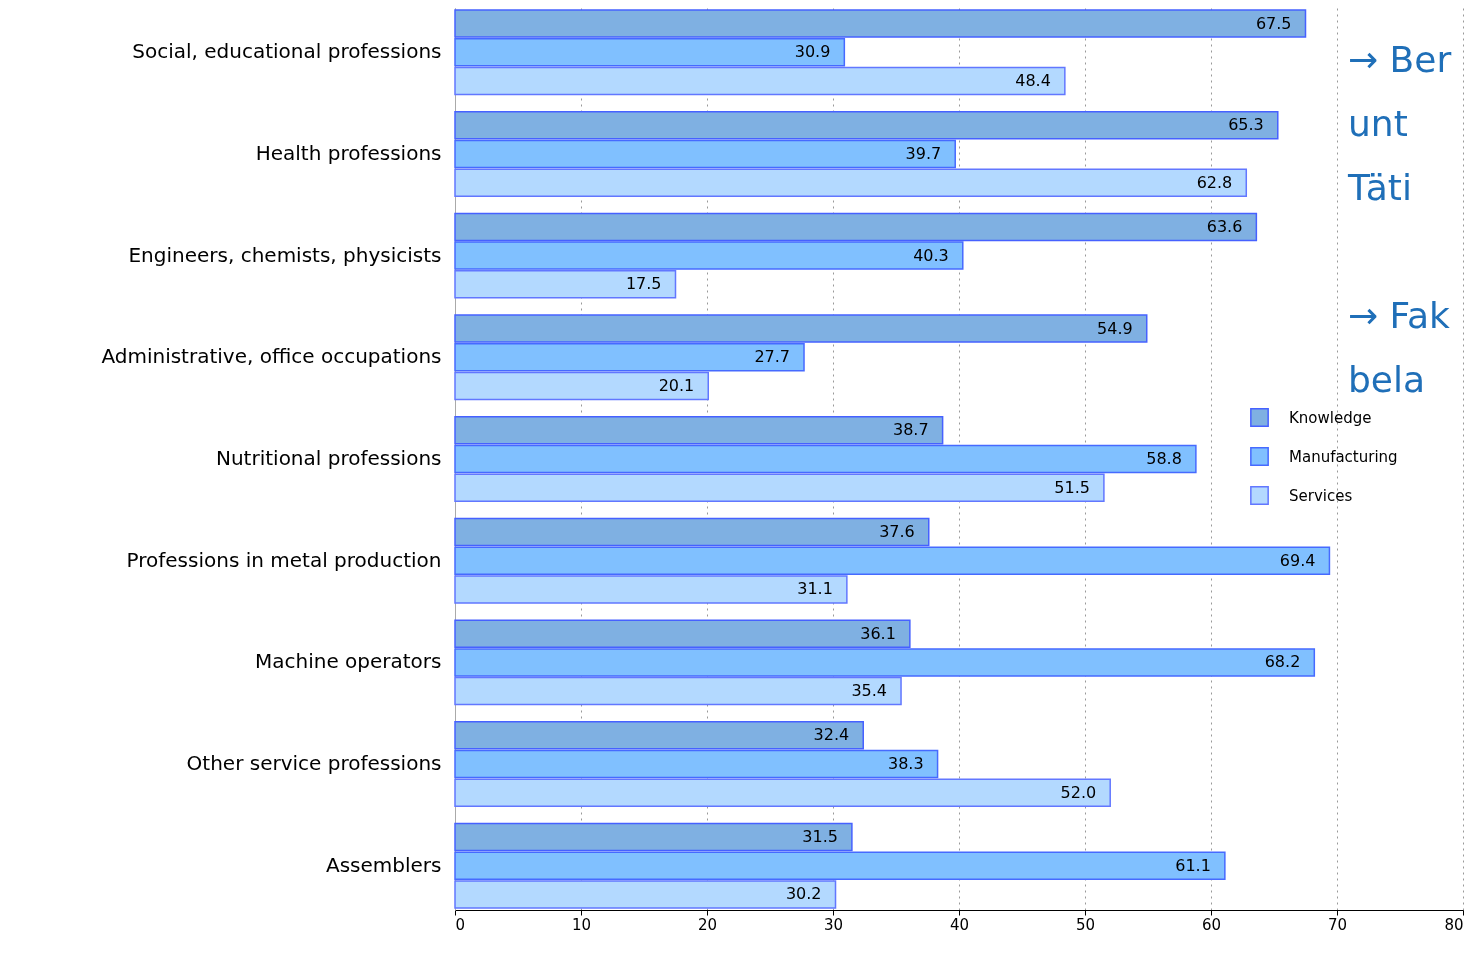 The image size is (1480, 955). Describe the element at coordinates (772, 357) in the screenshot. I see `data-label: 27.7` at that location.